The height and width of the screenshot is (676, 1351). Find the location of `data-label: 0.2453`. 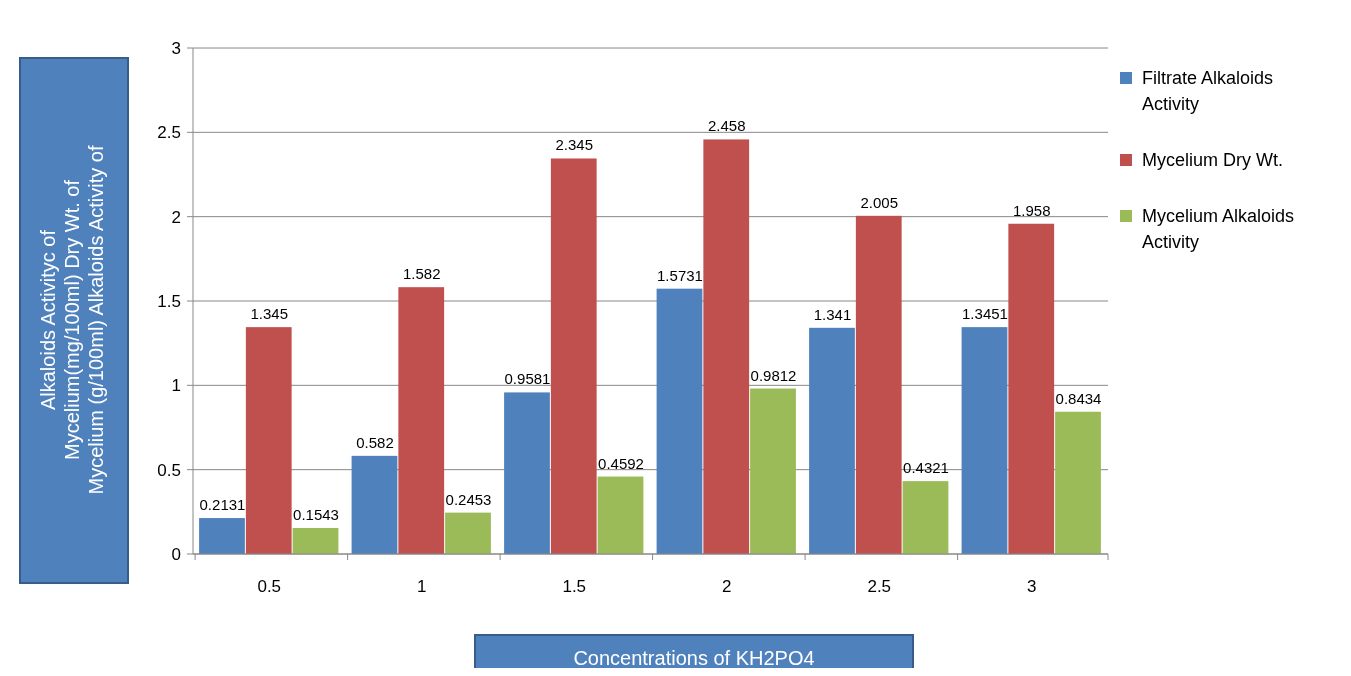

data-label: 0.2453 is located at coordinates (468, 499).